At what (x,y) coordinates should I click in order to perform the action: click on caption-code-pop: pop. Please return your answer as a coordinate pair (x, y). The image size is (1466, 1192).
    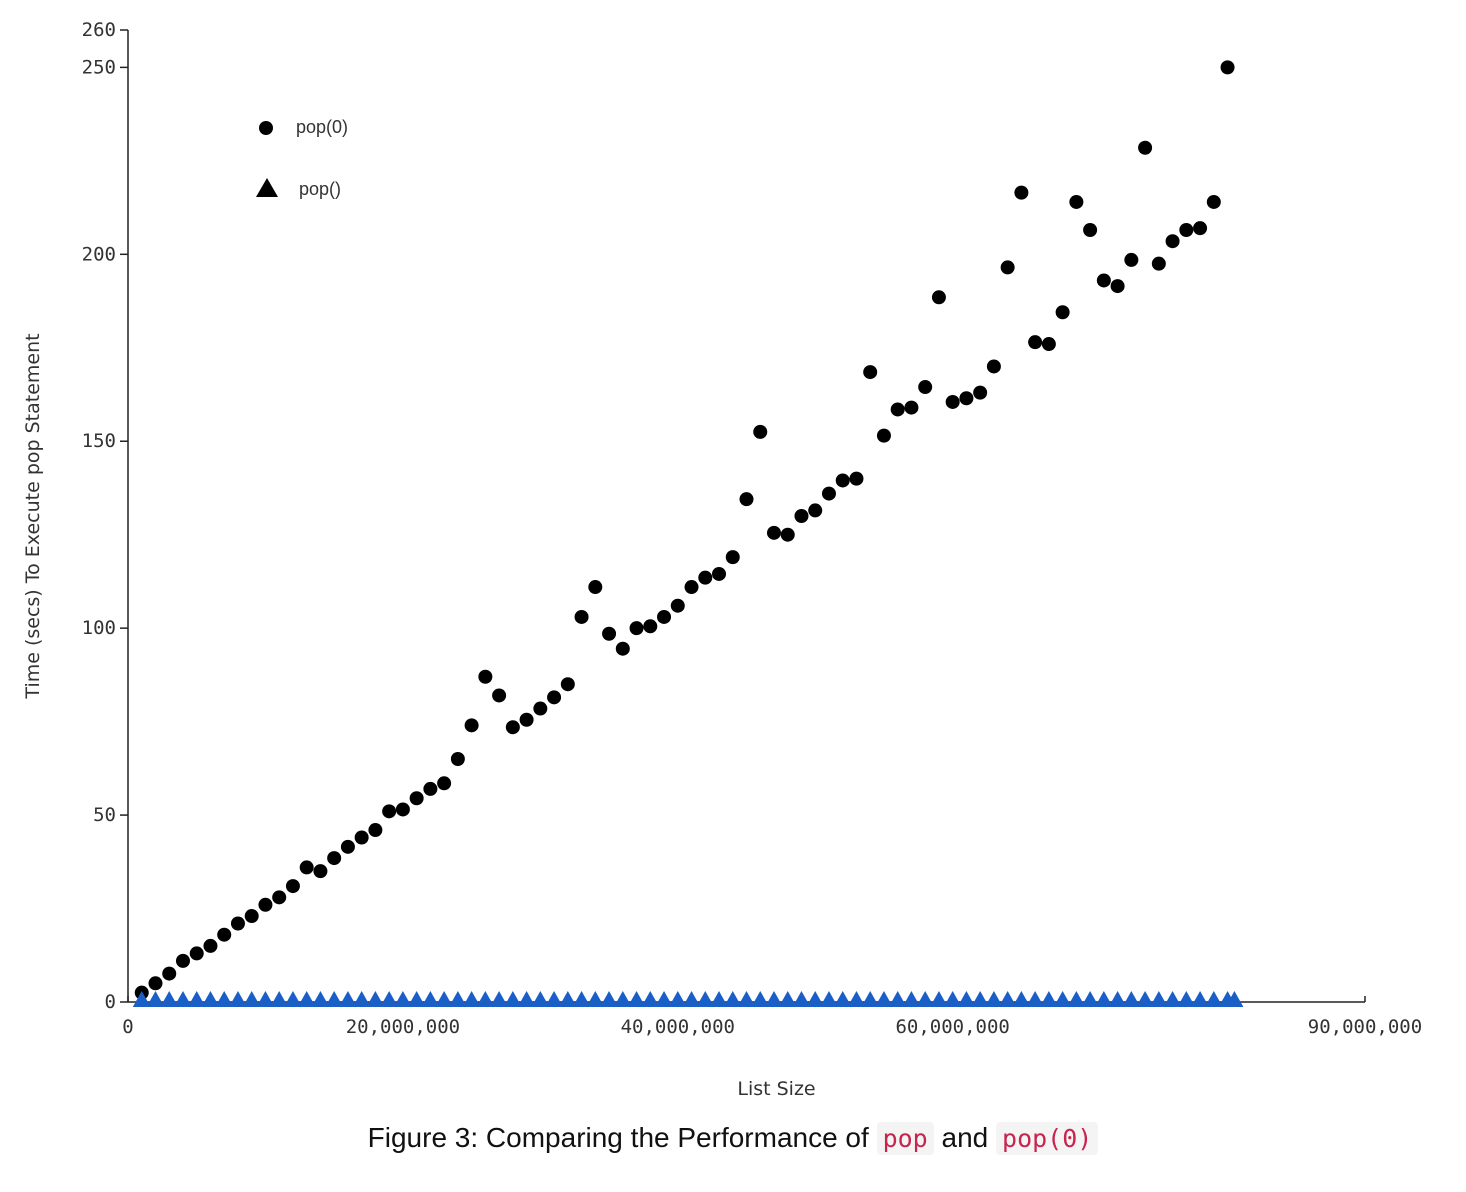
    Looking at the image, I should click on (905, 1138).